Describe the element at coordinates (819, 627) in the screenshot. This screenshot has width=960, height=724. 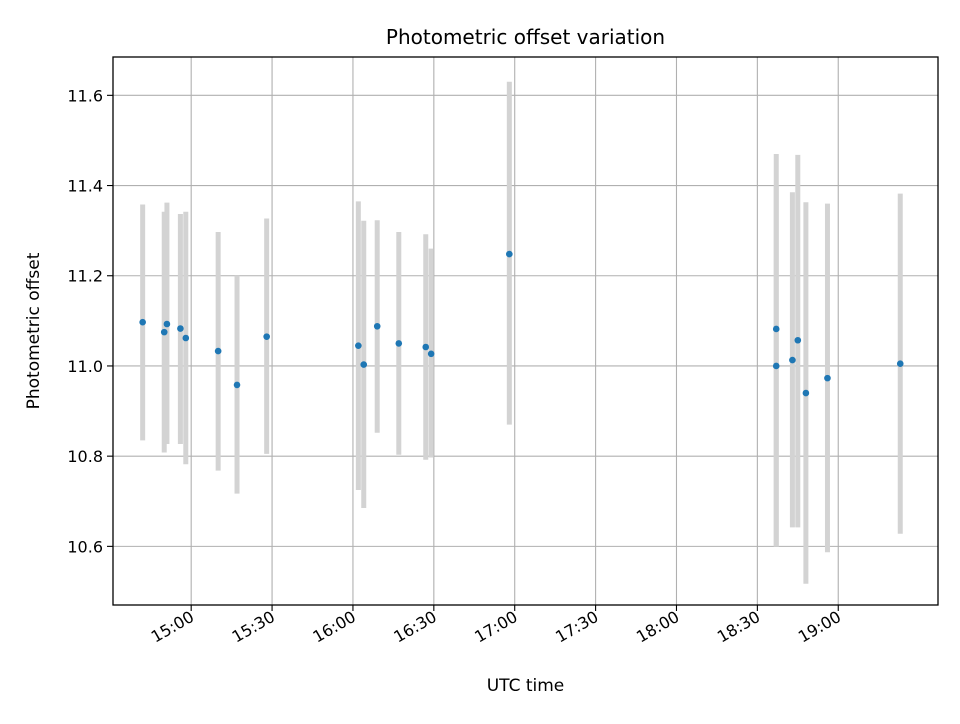
I see `x-tick-label: 19:00` at that location.